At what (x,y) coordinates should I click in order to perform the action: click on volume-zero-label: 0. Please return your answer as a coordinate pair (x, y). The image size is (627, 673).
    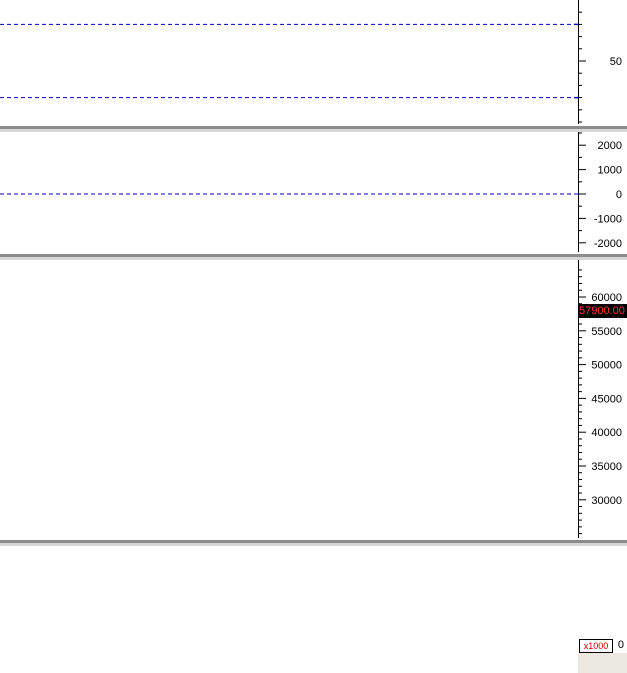
    Looking at the image, I should click on (620, 645).